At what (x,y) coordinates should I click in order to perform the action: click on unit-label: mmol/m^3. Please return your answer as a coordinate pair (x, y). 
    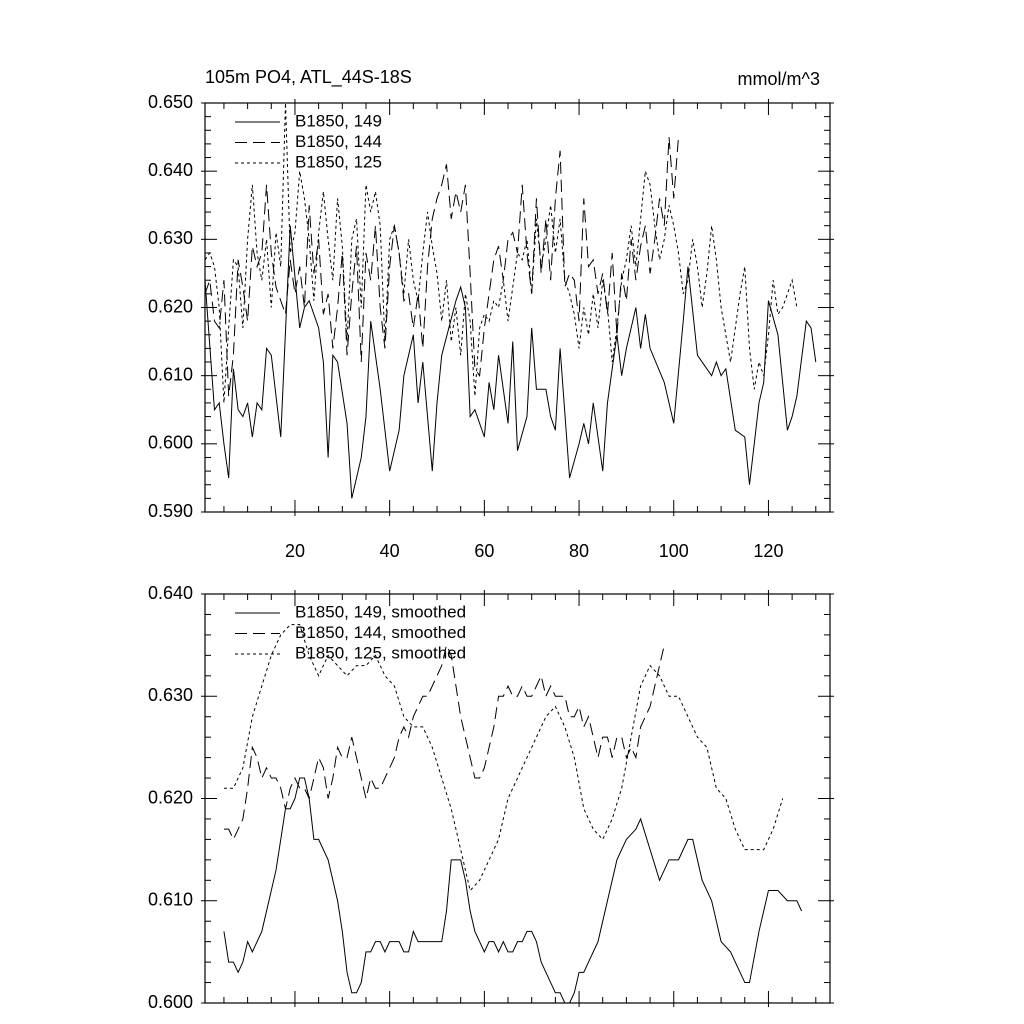
    Looking at the image, I should click on (779, 79).